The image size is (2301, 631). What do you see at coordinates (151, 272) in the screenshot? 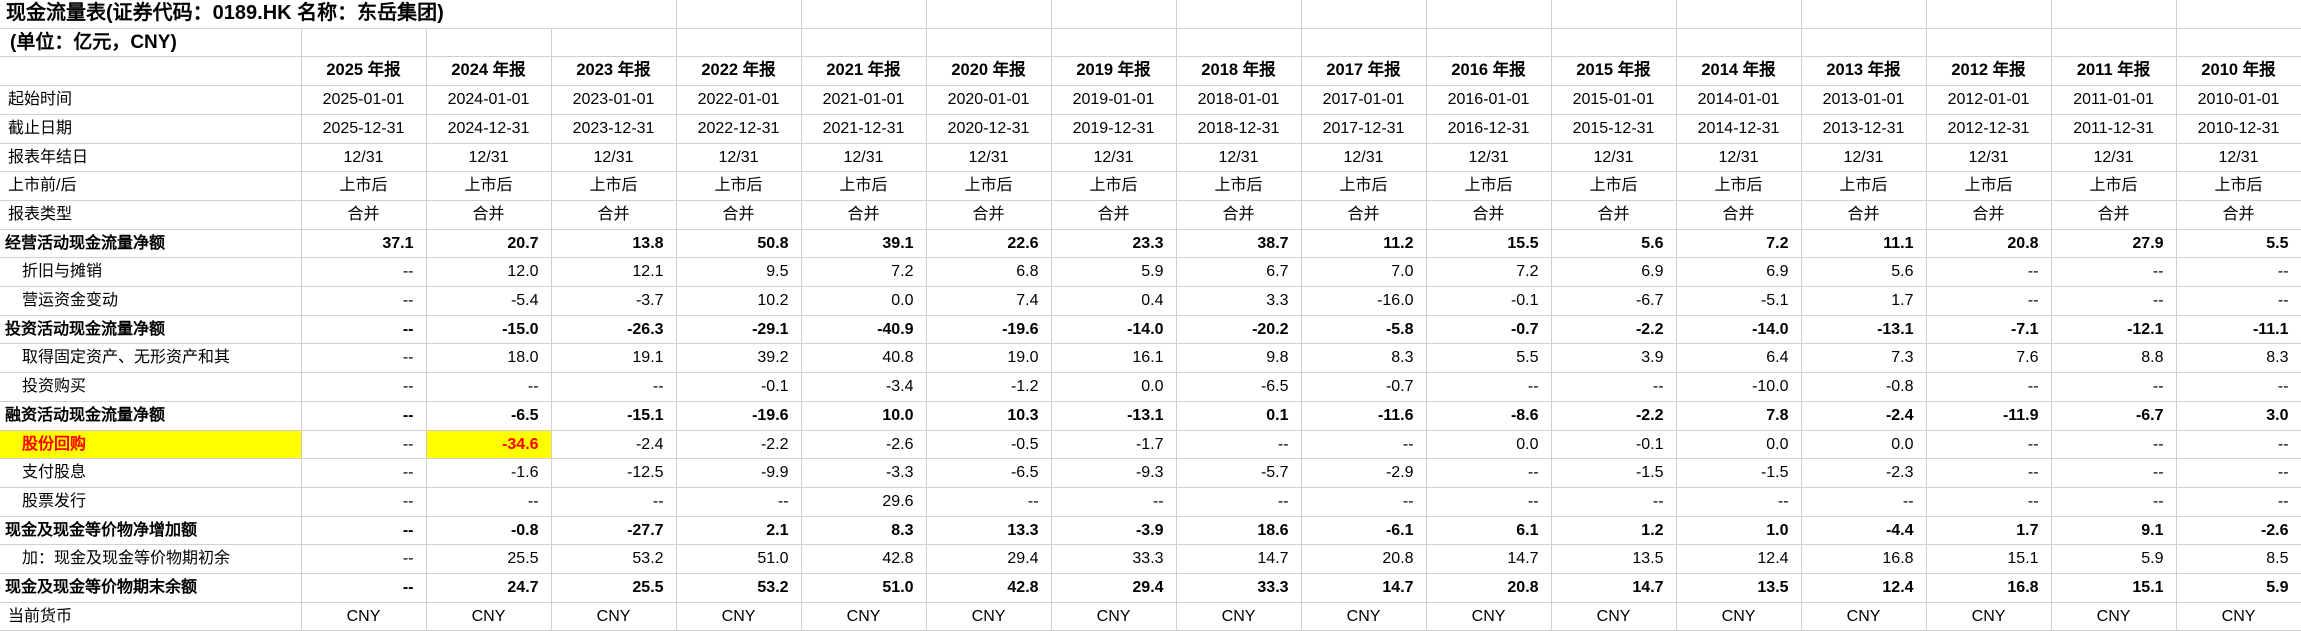
I see `row-label: 折旧与摊销` at bounding box center [151, 272].